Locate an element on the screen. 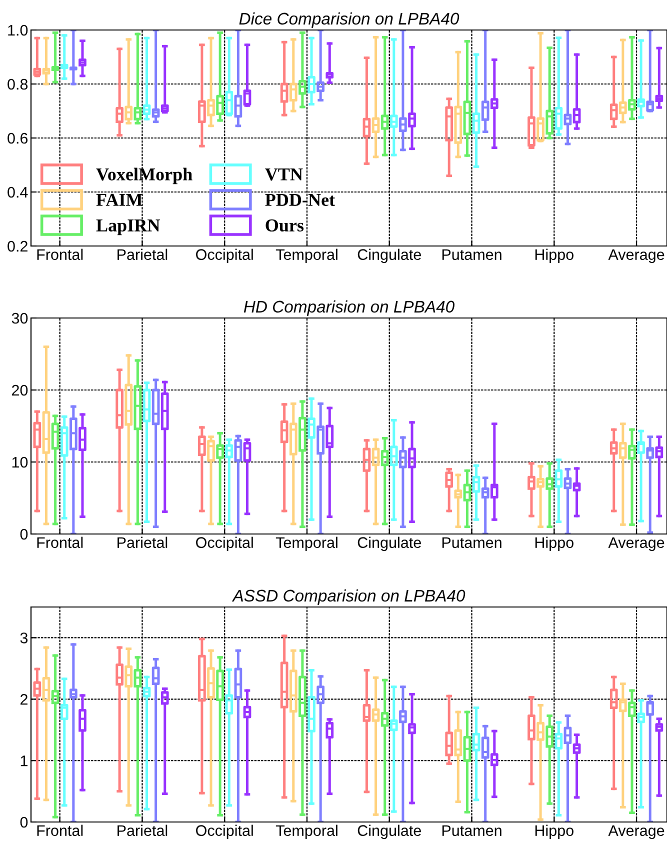 This screenshot has width=667, height=844. legend-label: VoxelMorph is located at coordinates (144, 176).